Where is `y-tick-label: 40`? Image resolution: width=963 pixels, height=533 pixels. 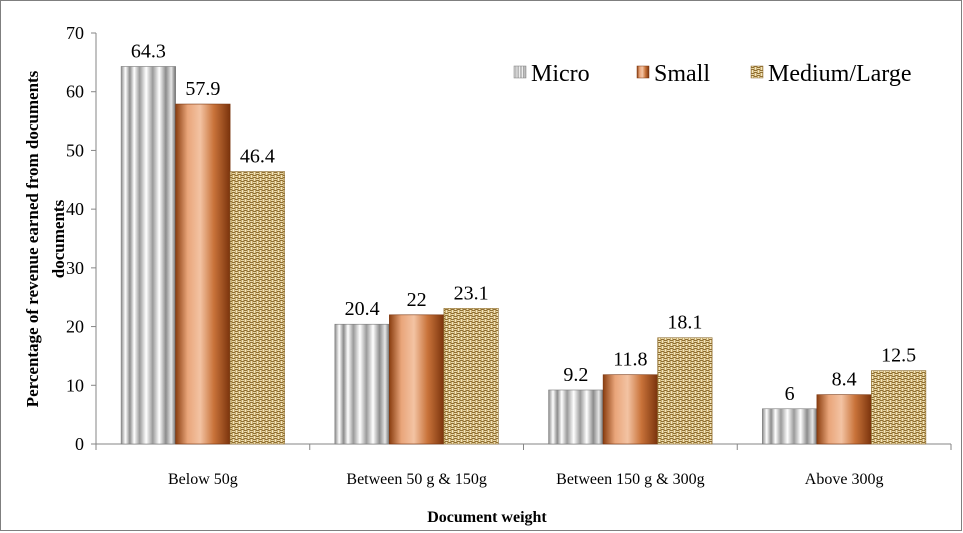
y-tick-label: 40 is located at coordinates (75, 209).